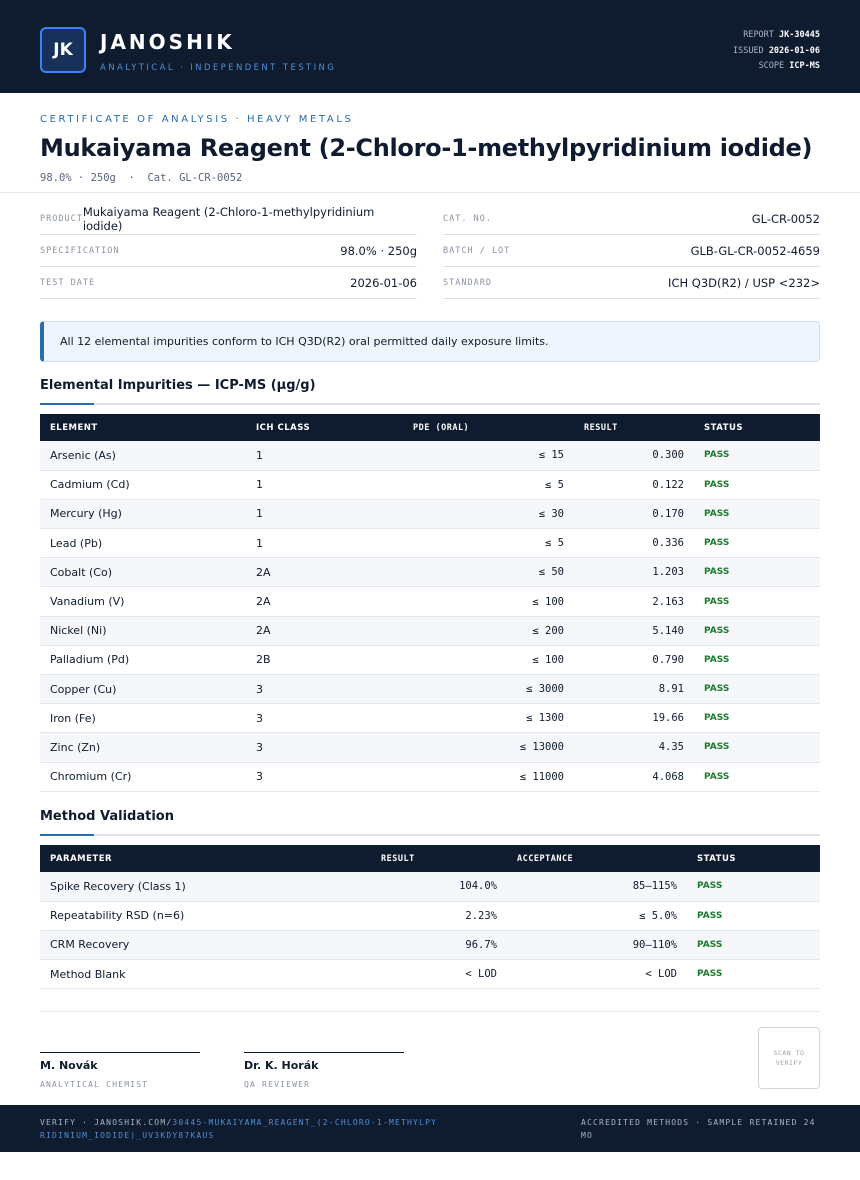 The image size is (860, 1180). What do you see at coordinates (143, 631) in the screenshot?
I see `cell: Nickel (Ni)` at bounding box center [143, 631].